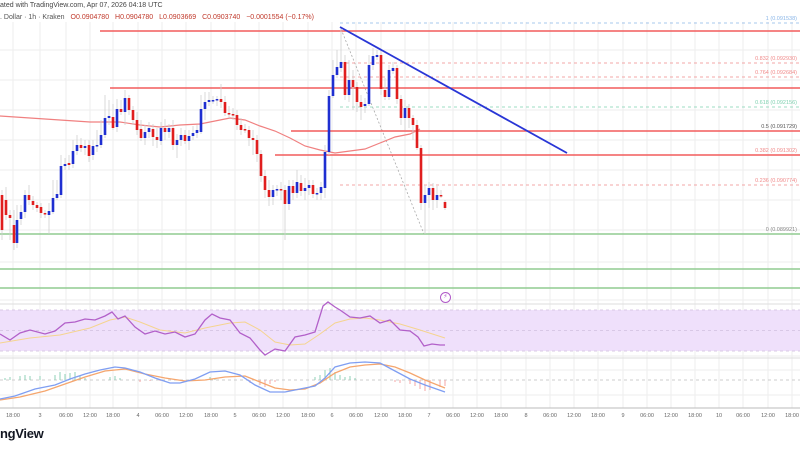  What do you see at coordinates (223, 331) in the screenshot?
I see `rsi-ma-line` at bounding box center [223, 331].